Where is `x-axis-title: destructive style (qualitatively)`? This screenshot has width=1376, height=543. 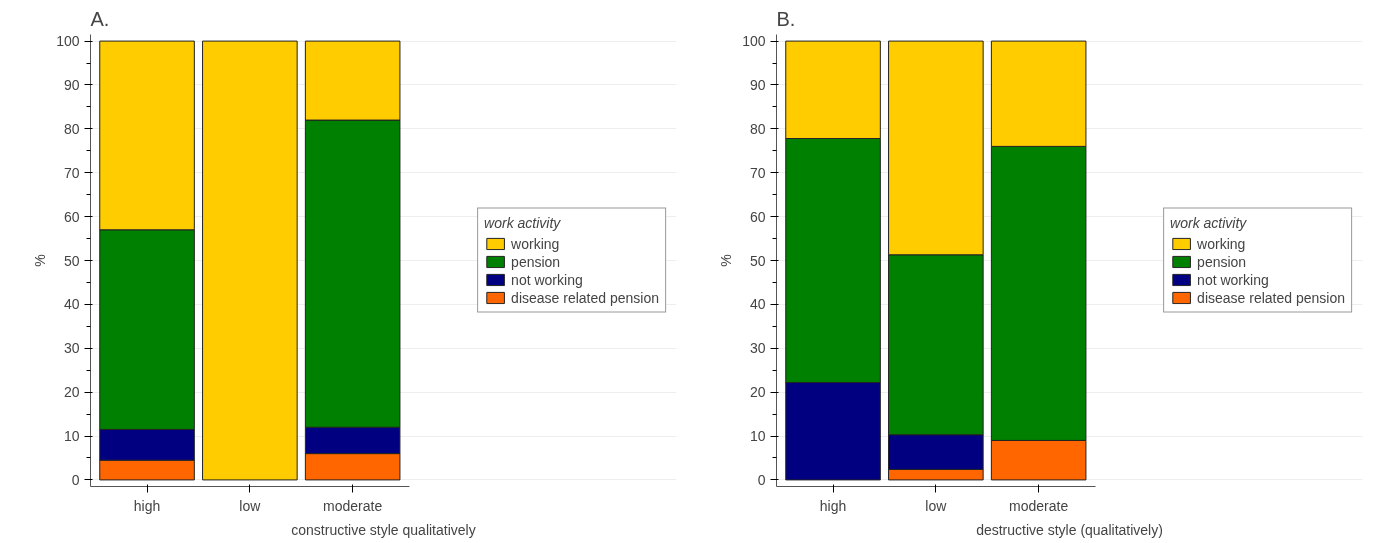
x-axis-title: destructive style (qualitatively) is located at coordinates (1069, 529).